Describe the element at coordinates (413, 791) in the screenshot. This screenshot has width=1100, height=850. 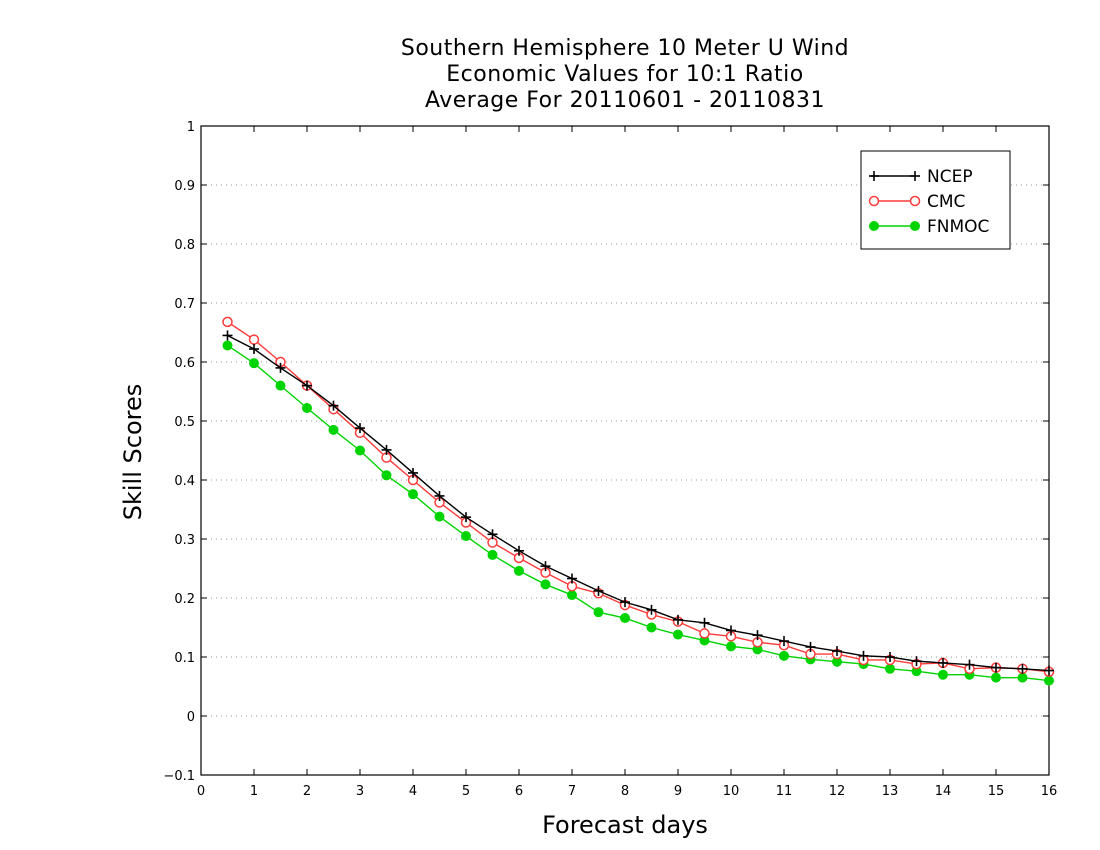
I see `x-tick-label: 4` at that location.